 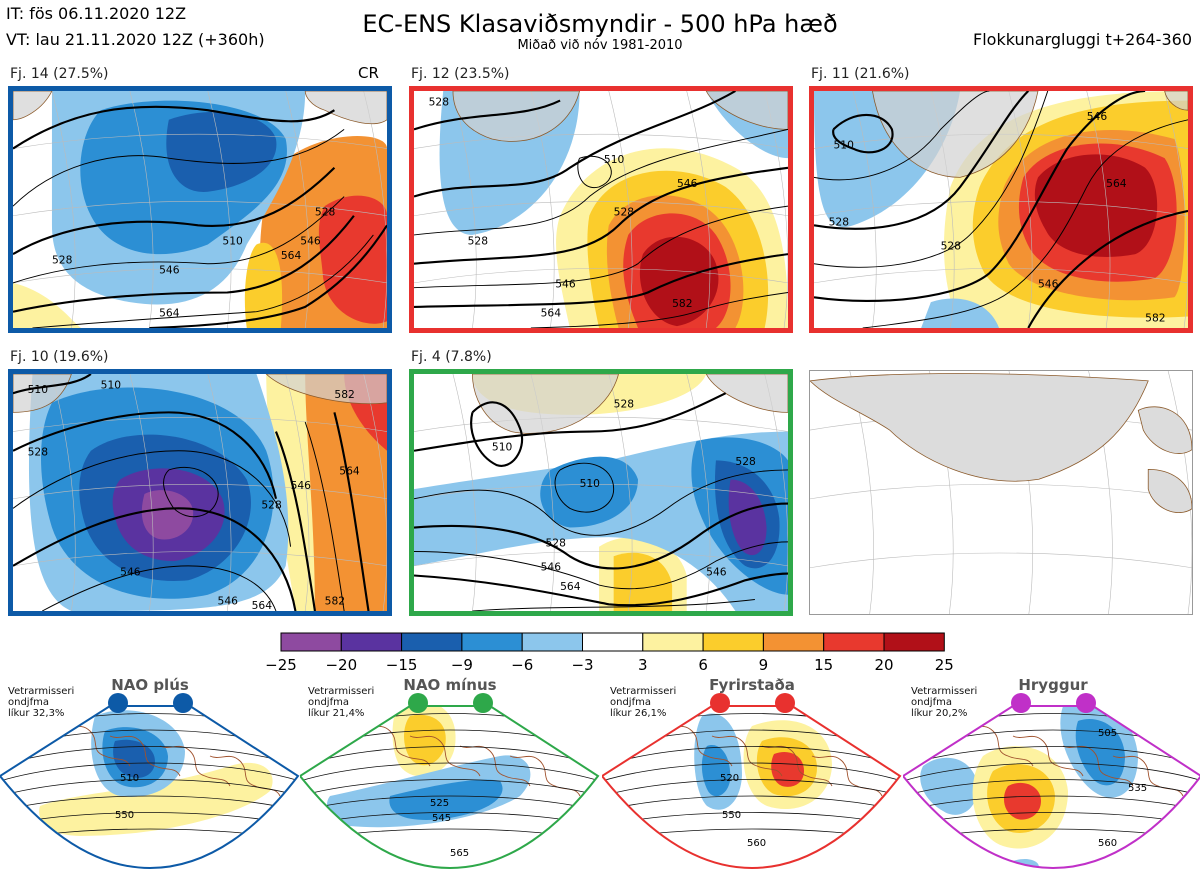 What do you see at coordinates (522, 665) in the screenshot?
I see `colorbar-tick: −6` at bounding box center [522, 665].